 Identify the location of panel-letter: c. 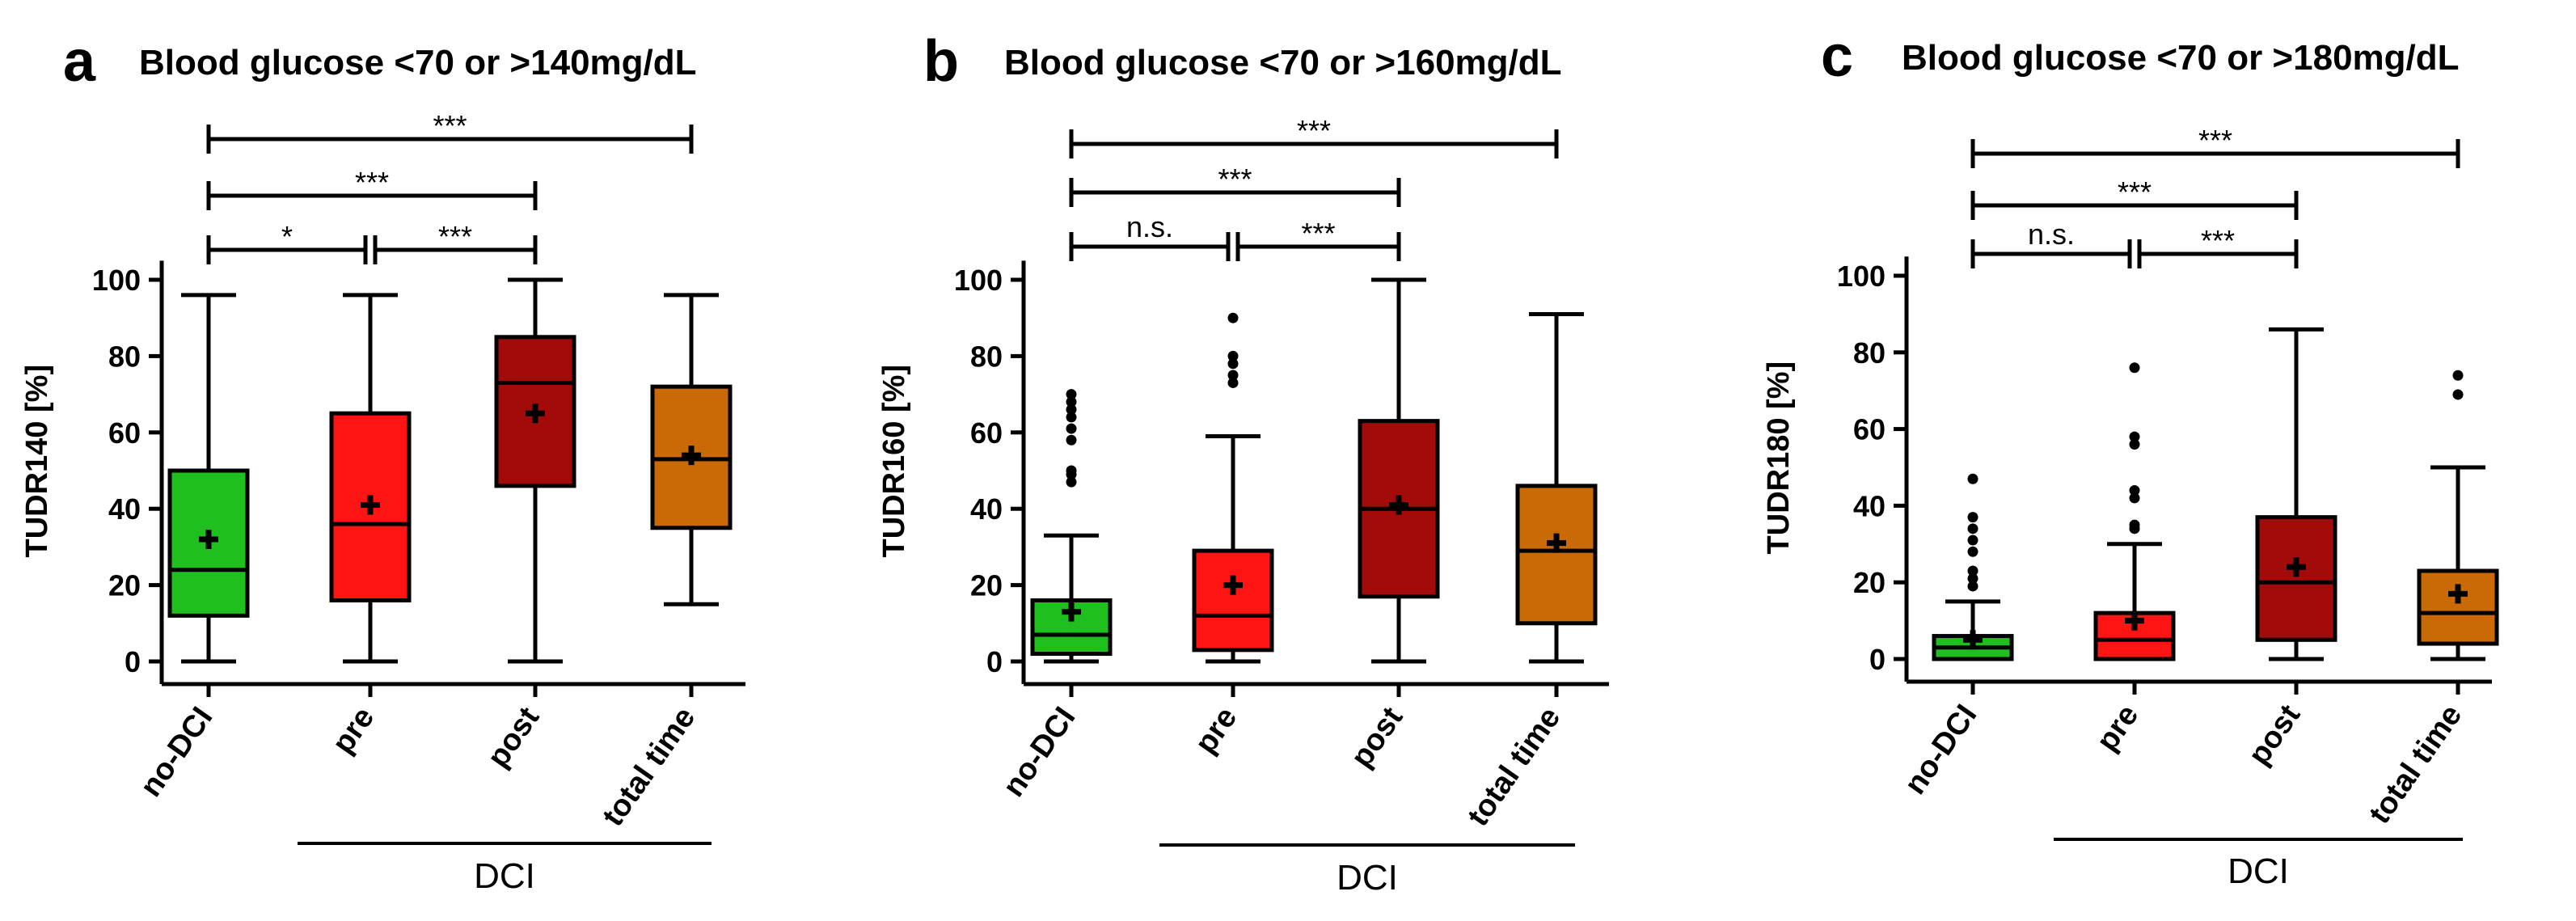
(1837, 57).